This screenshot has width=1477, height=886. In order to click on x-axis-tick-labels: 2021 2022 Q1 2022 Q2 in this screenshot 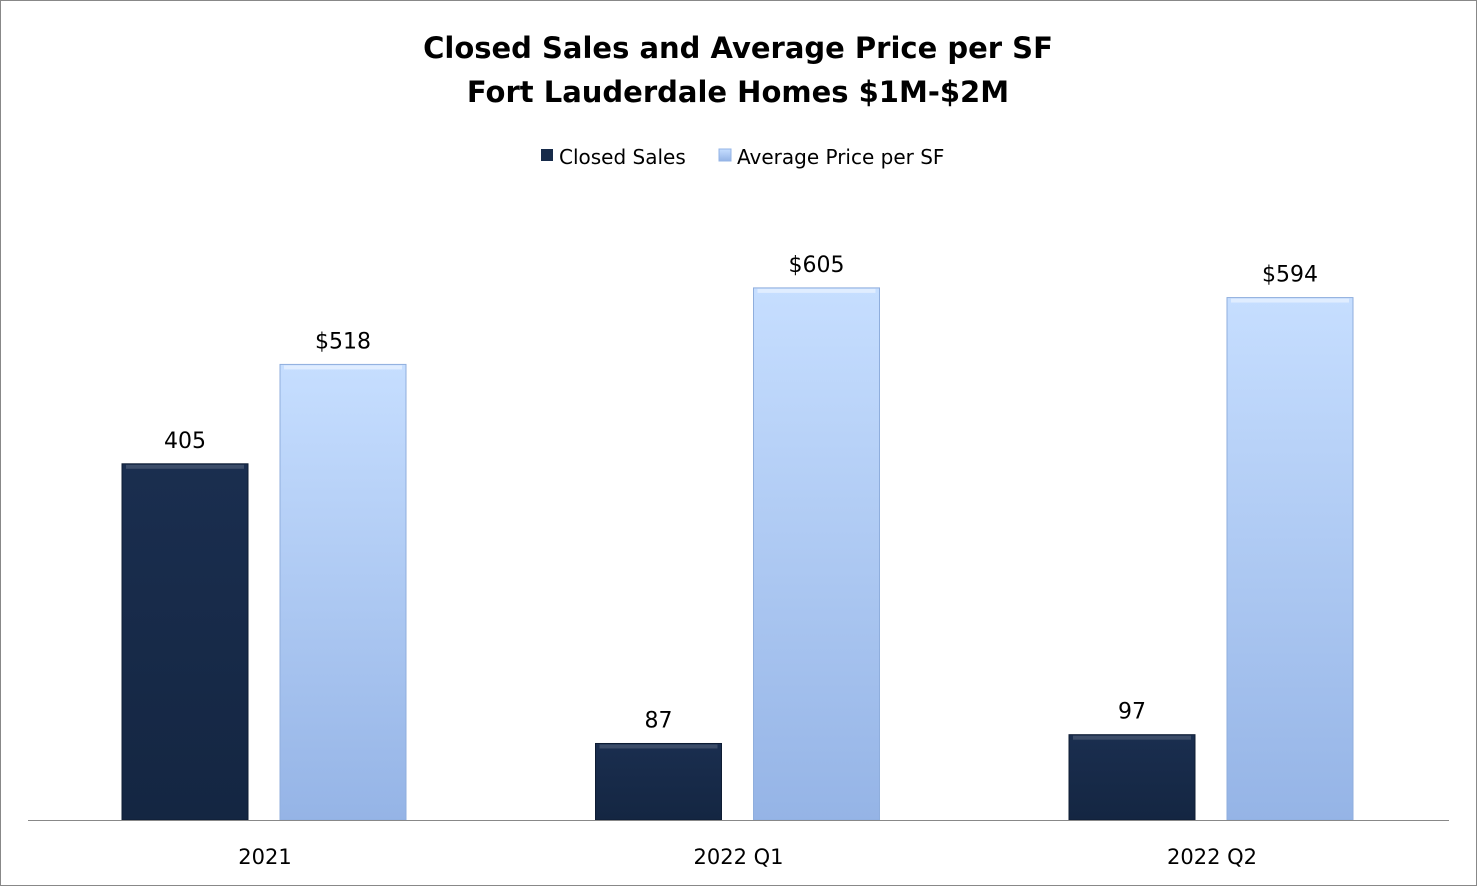, I will do `click(747, 857)`.